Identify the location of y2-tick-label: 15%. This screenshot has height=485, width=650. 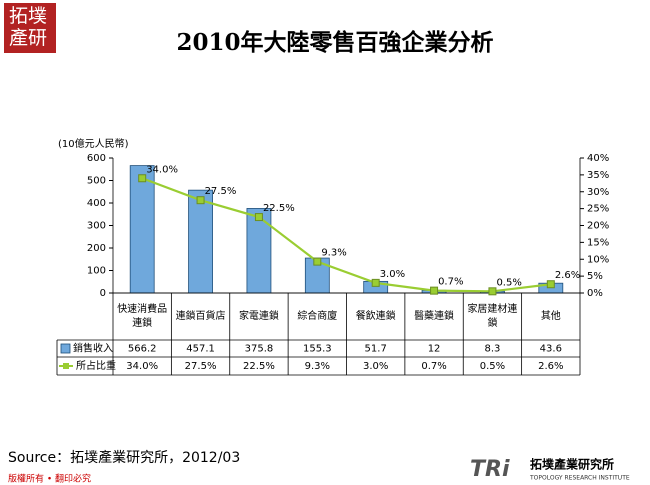
(598, 242).